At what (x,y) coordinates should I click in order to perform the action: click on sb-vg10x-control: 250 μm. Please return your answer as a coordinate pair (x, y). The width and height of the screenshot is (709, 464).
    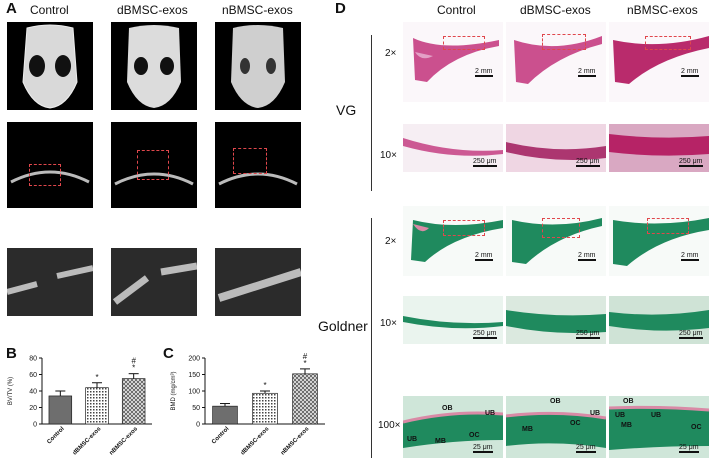
    Looking at the image, I should click on (485, 162).